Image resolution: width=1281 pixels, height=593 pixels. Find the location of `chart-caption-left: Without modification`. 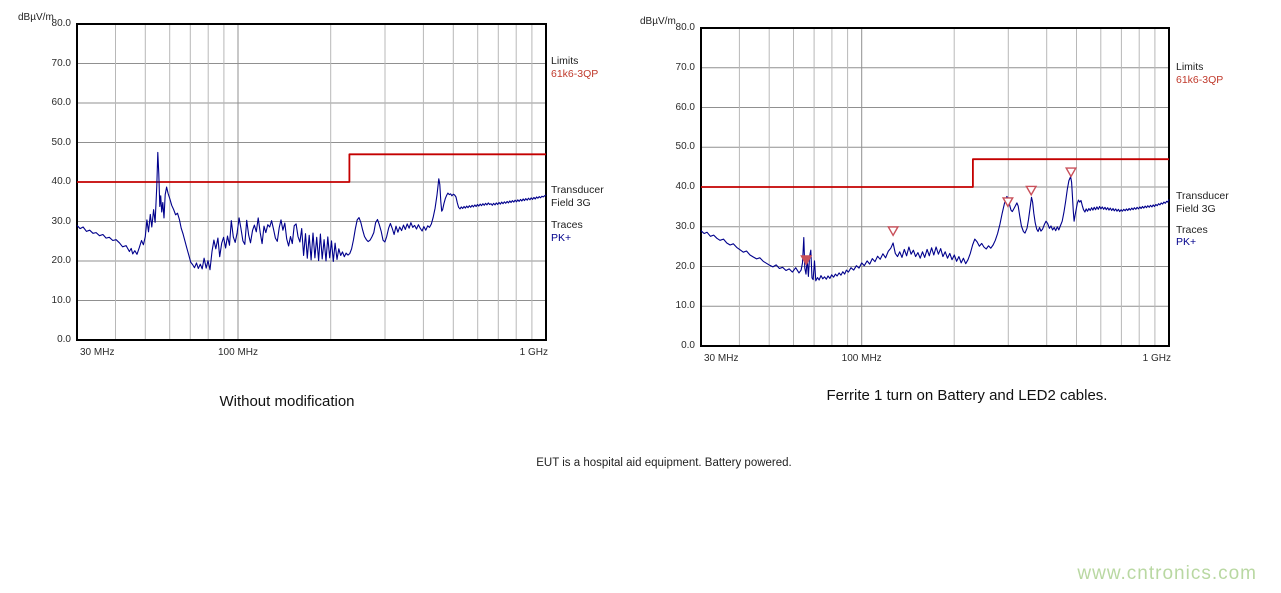

chart-caption-left: Without modification is located at coordinates (287, 401).